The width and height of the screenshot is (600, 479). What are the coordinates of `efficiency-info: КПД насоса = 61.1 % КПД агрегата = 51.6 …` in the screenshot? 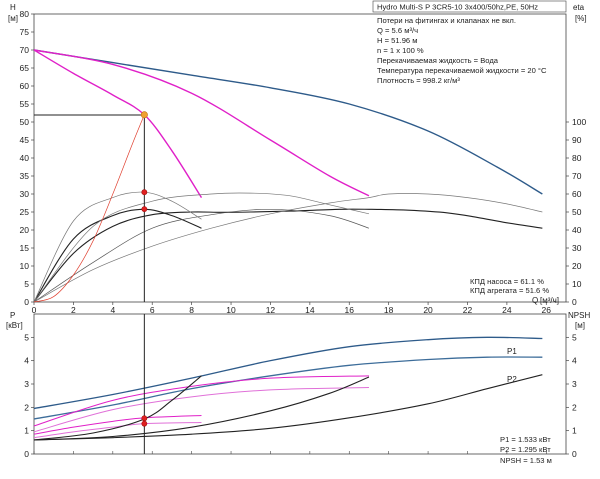 It's located at (509, 286).